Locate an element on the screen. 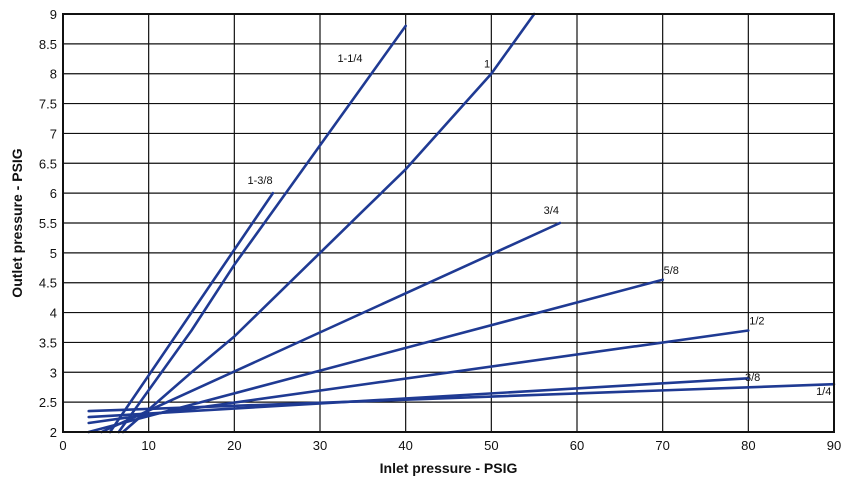  y-tick-label: 6 is located at coordinates (53, 193).